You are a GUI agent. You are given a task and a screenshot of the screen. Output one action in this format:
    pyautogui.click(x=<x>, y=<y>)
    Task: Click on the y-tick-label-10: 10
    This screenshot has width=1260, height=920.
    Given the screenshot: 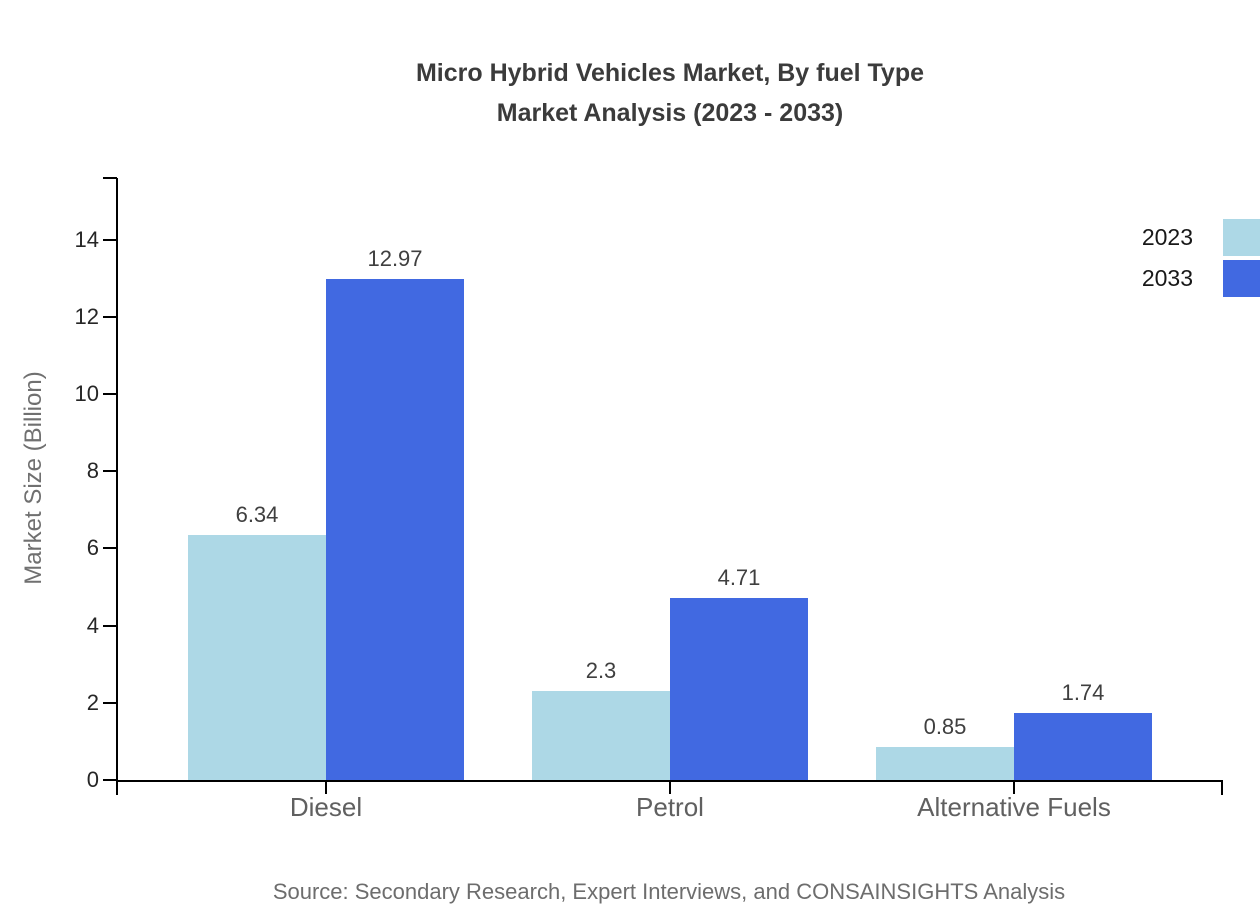 What is the action you would take?
    pyautogui.click(x=86, y=394)
    